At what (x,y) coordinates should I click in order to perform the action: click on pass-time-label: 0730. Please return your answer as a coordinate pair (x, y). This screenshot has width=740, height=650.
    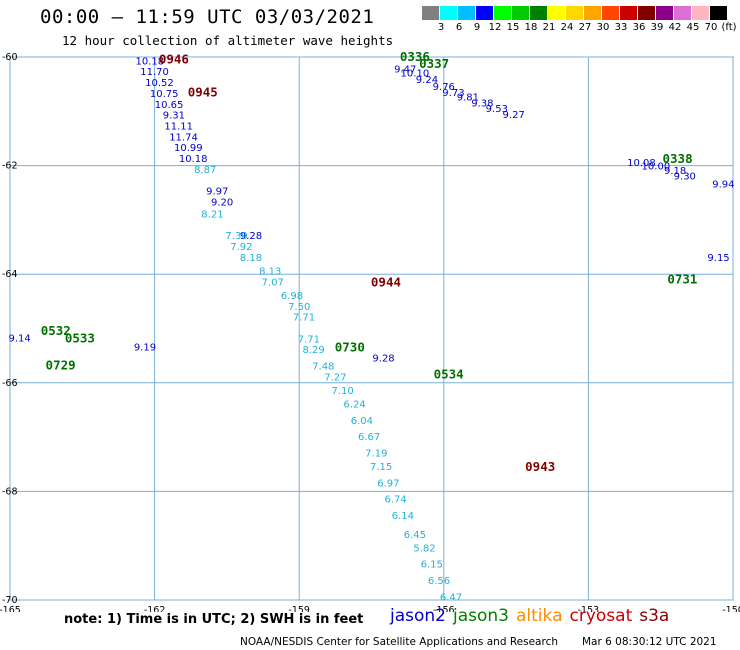
    Looking at the image, I should click on (350, 347).